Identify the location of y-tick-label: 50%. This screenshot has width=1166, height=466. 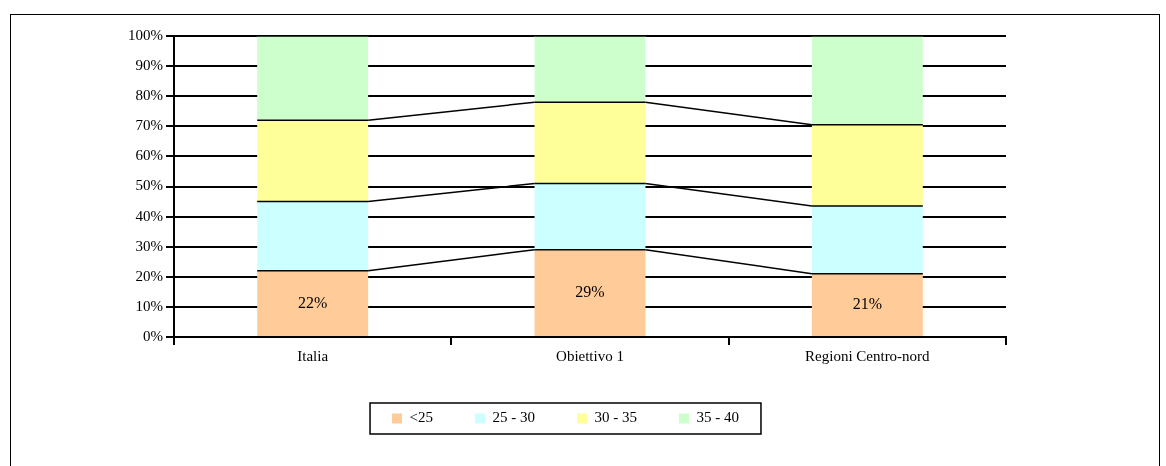
(149, 185).